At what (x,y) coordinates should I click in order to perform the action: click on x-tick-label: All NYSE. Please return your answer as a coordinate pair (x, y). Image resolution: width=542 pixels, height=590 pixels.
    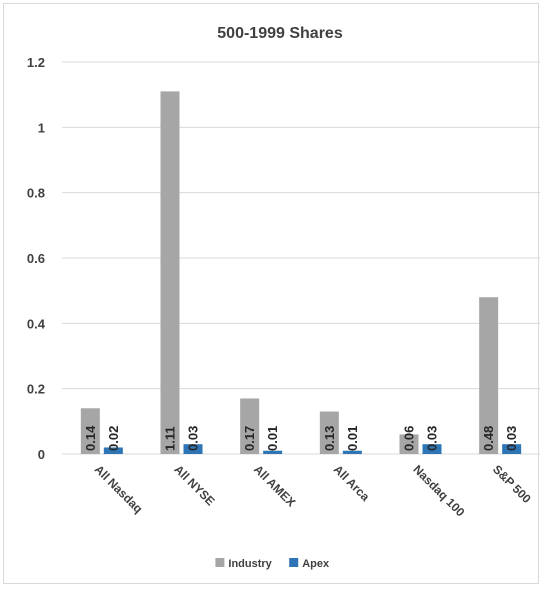
    Looking at the image, I should click on (194, 485).